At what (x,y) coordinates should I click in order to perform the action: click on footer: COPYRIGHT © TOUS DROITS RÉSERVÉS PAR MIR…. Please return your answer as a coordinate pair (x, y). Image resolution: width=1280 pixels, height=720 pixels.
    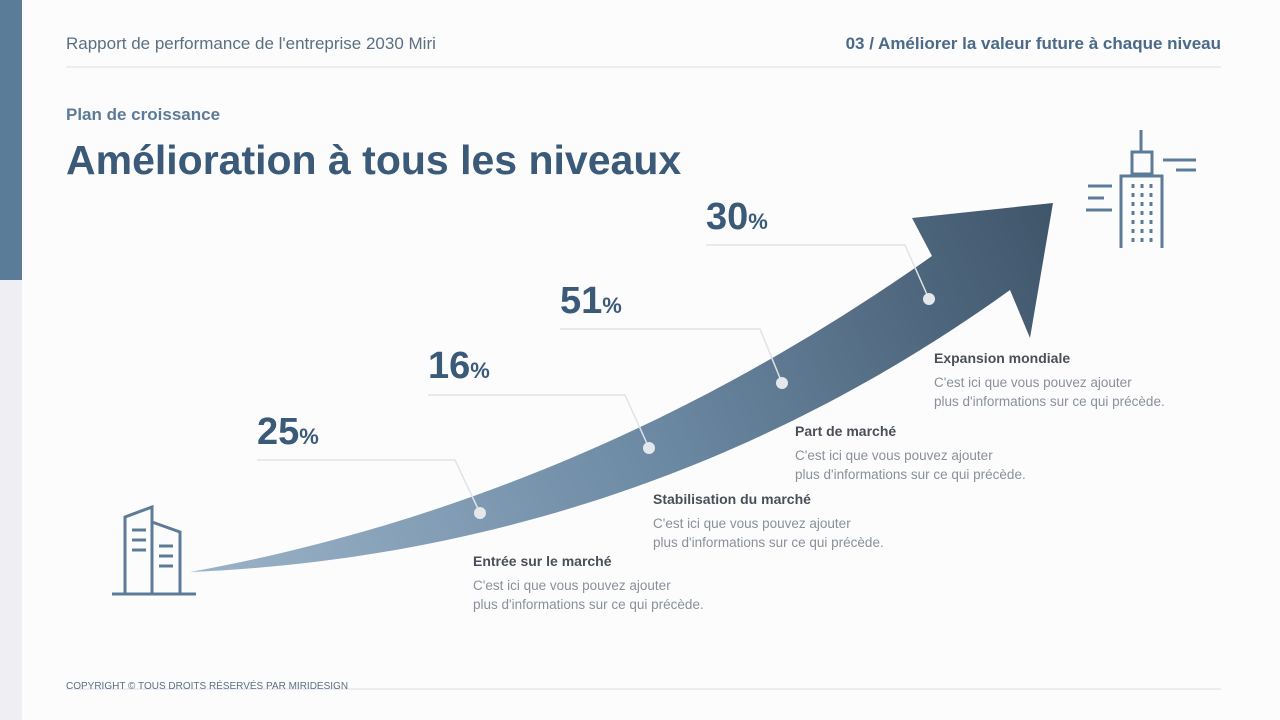
    Looking at the image, I should click on (207, 685).